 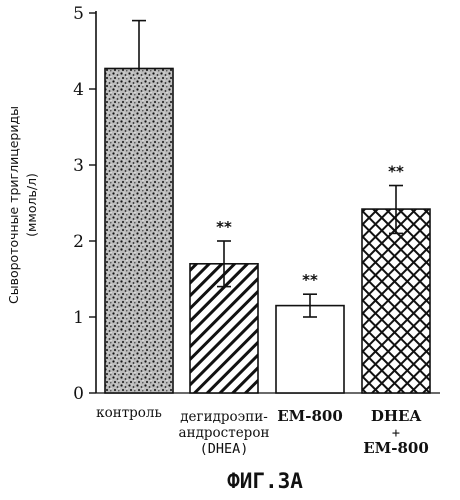 I want to click on category-label-3-line-1: EM-800, so click(x=310, y=416).